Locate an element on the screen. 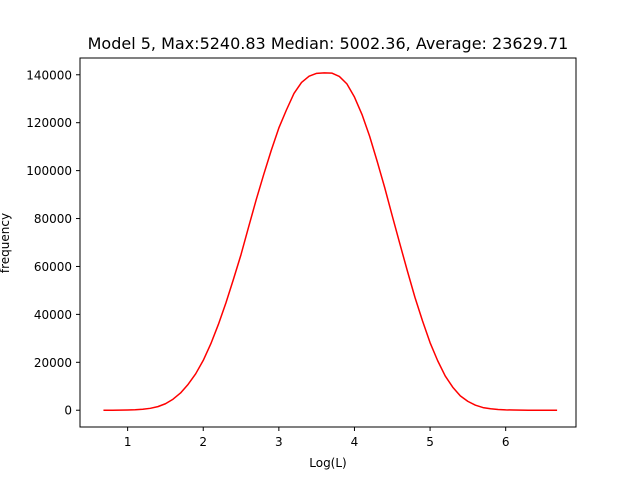 The width and height of the screenshot is (640, 480). x-tick-label: 6 is located at coordinates (506, 442).